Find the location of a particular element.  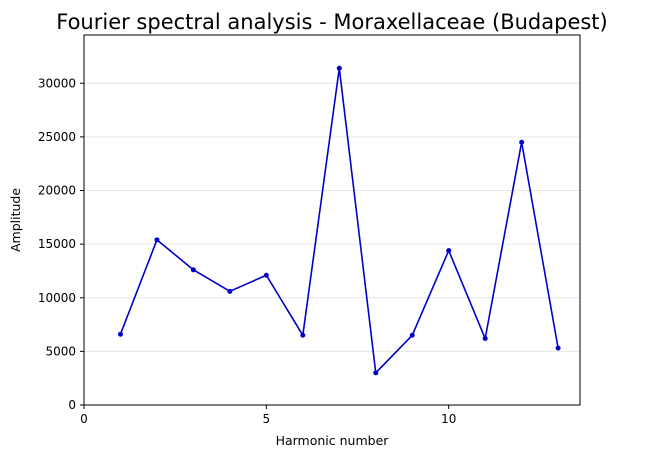

x-tick-label: 0 is located at coordinates (84, 419).